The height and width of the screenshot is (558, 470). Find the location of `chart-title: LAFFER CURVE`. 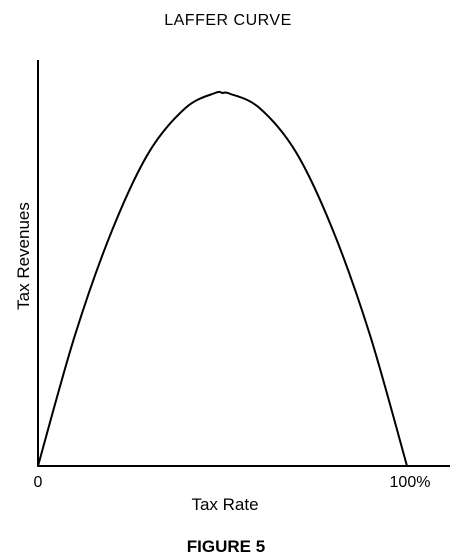

chart-title: LAFFER CURVE is located at coordinates (228, 20).